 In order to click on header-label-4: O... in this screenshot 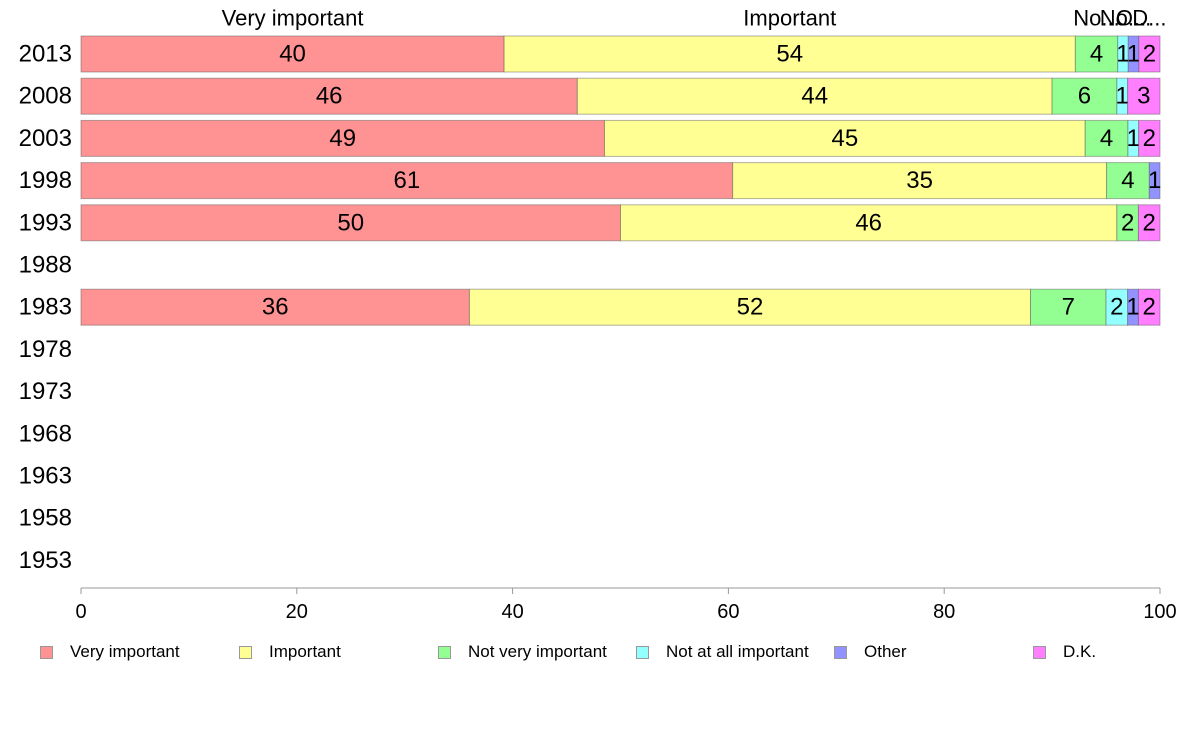, I will do `click(1133, 18)`.